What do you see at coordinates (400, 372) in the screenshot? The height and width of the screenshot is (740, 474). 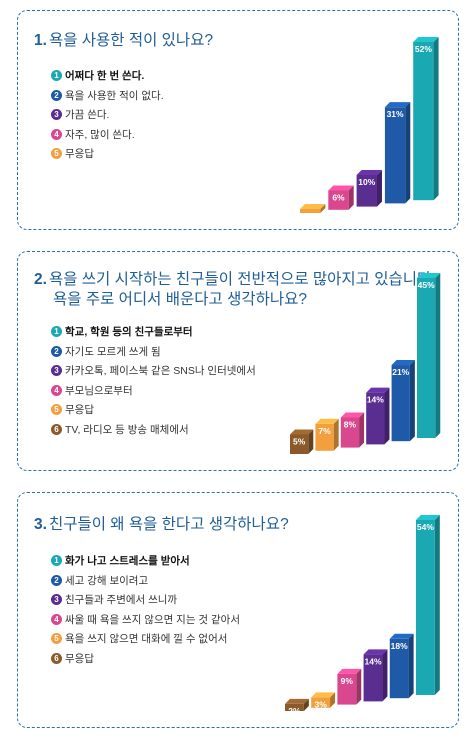 I see `bar-value-label: 21%` at bounding box center [400, 372].